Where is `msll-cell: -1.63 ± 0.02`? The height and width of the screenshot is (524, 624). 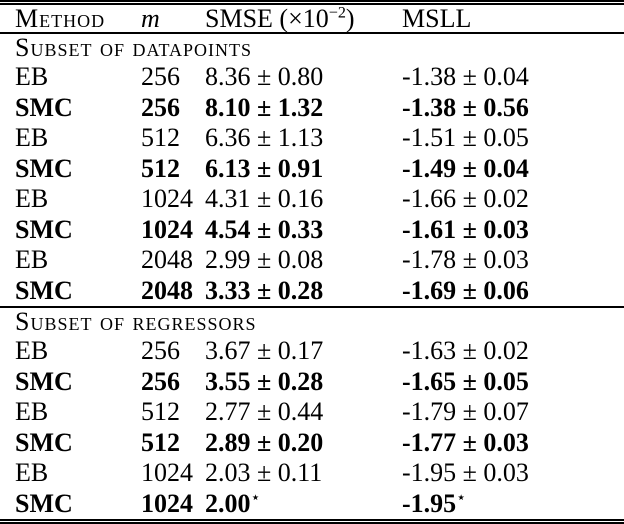
msll-cell: -1.63 ± 0.02 is located at coordinates (465, 351).